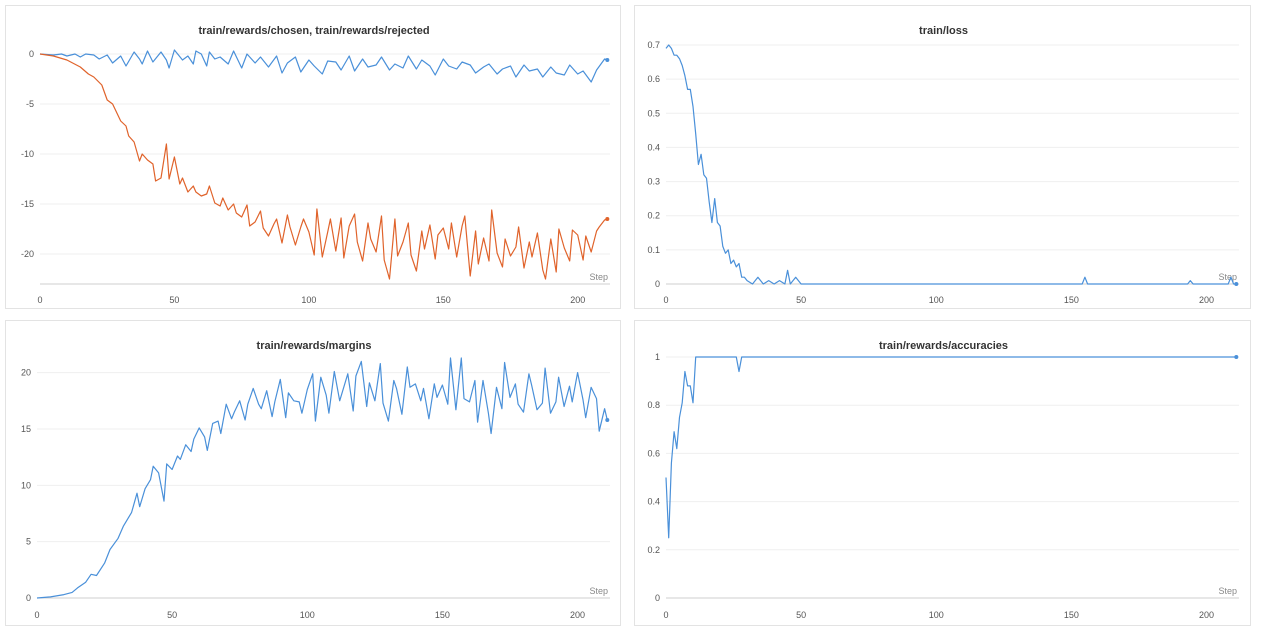  Describe the element at coordinates (653, 405) in the screenshot. I see `y-tick-label: 0.8` at that location.